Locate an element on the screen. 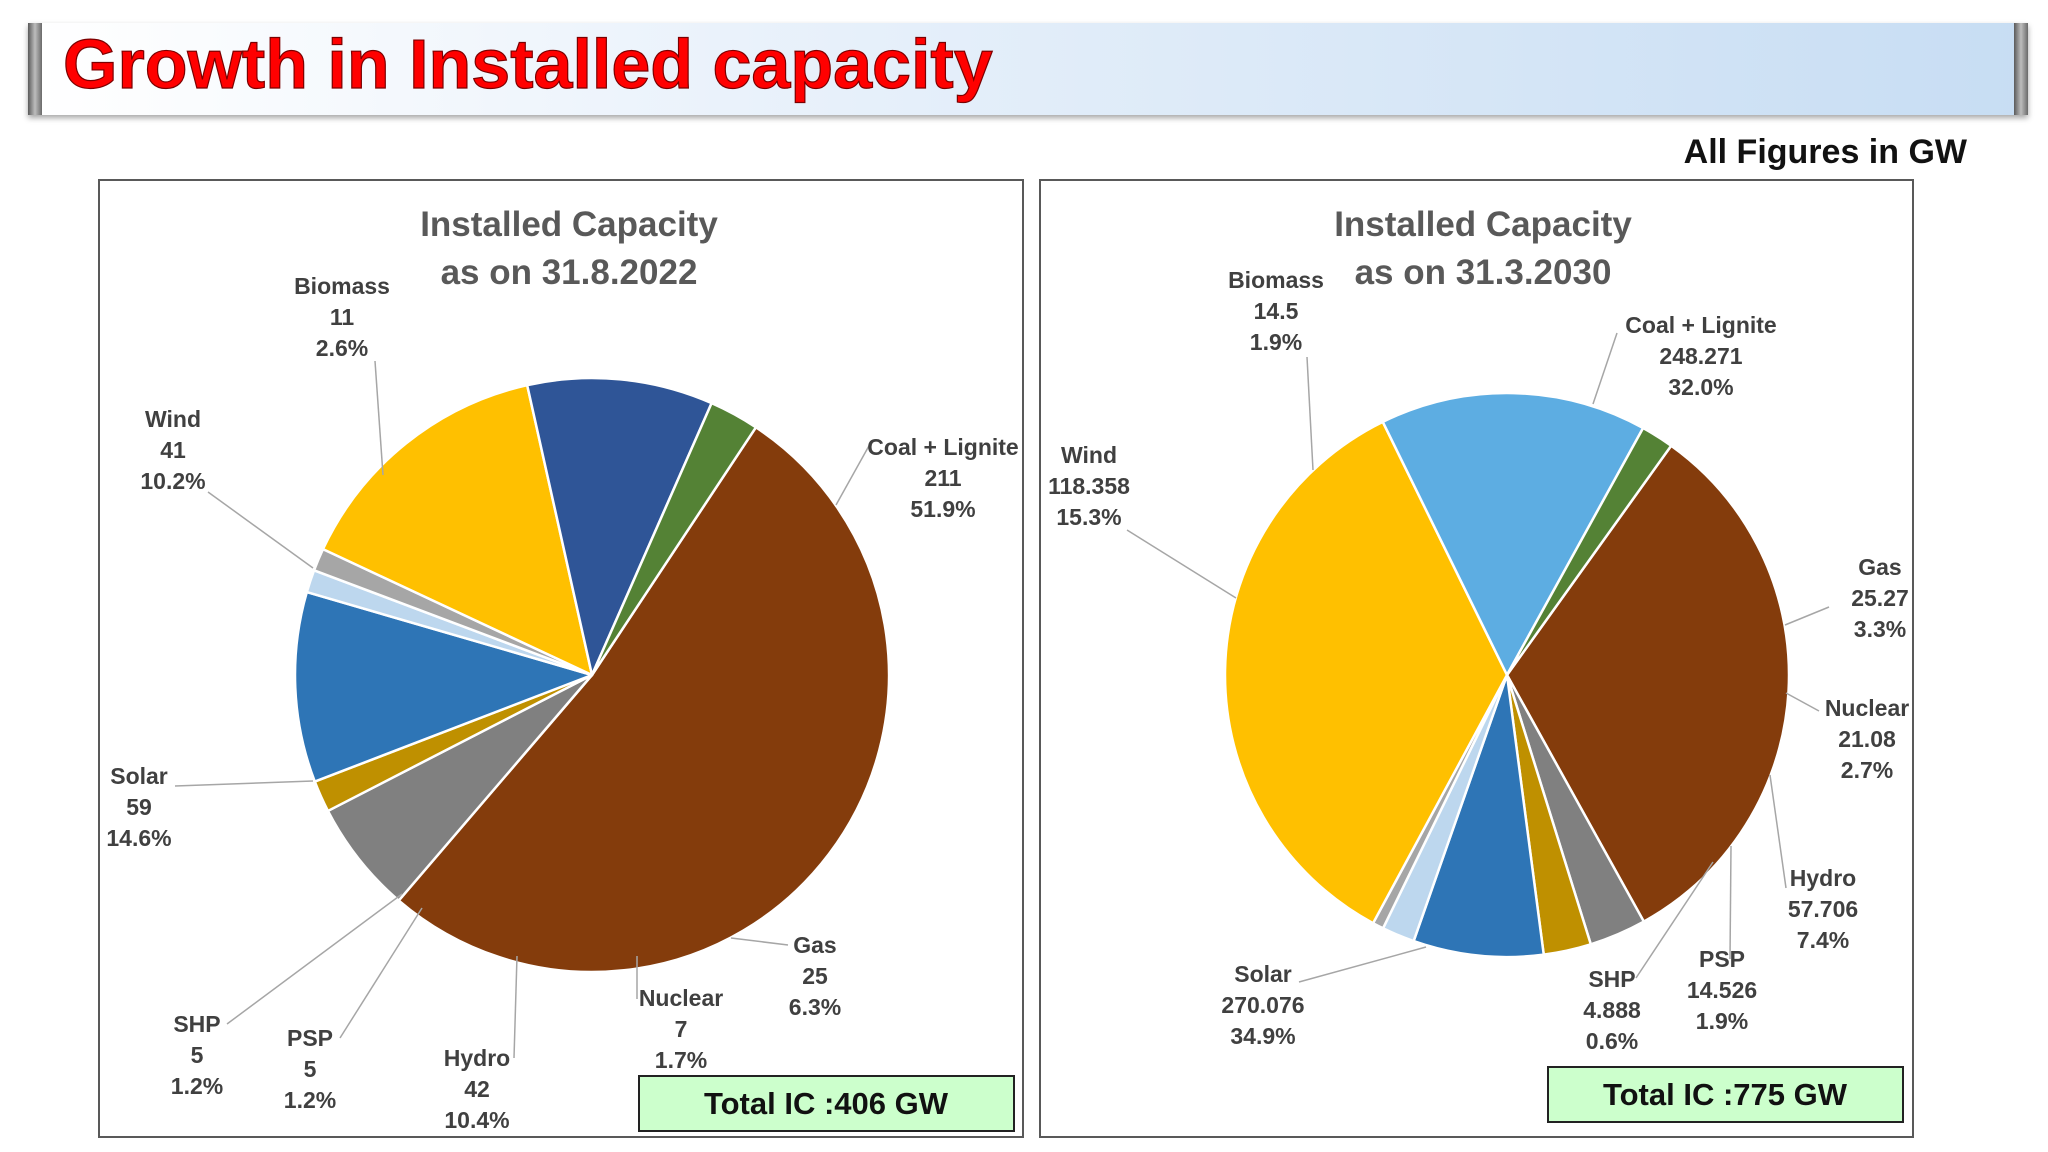 This screenshot has height=1152, width=2048. slice-label-percent-shp: 0.6% is located at coordinates (1612, 1041).